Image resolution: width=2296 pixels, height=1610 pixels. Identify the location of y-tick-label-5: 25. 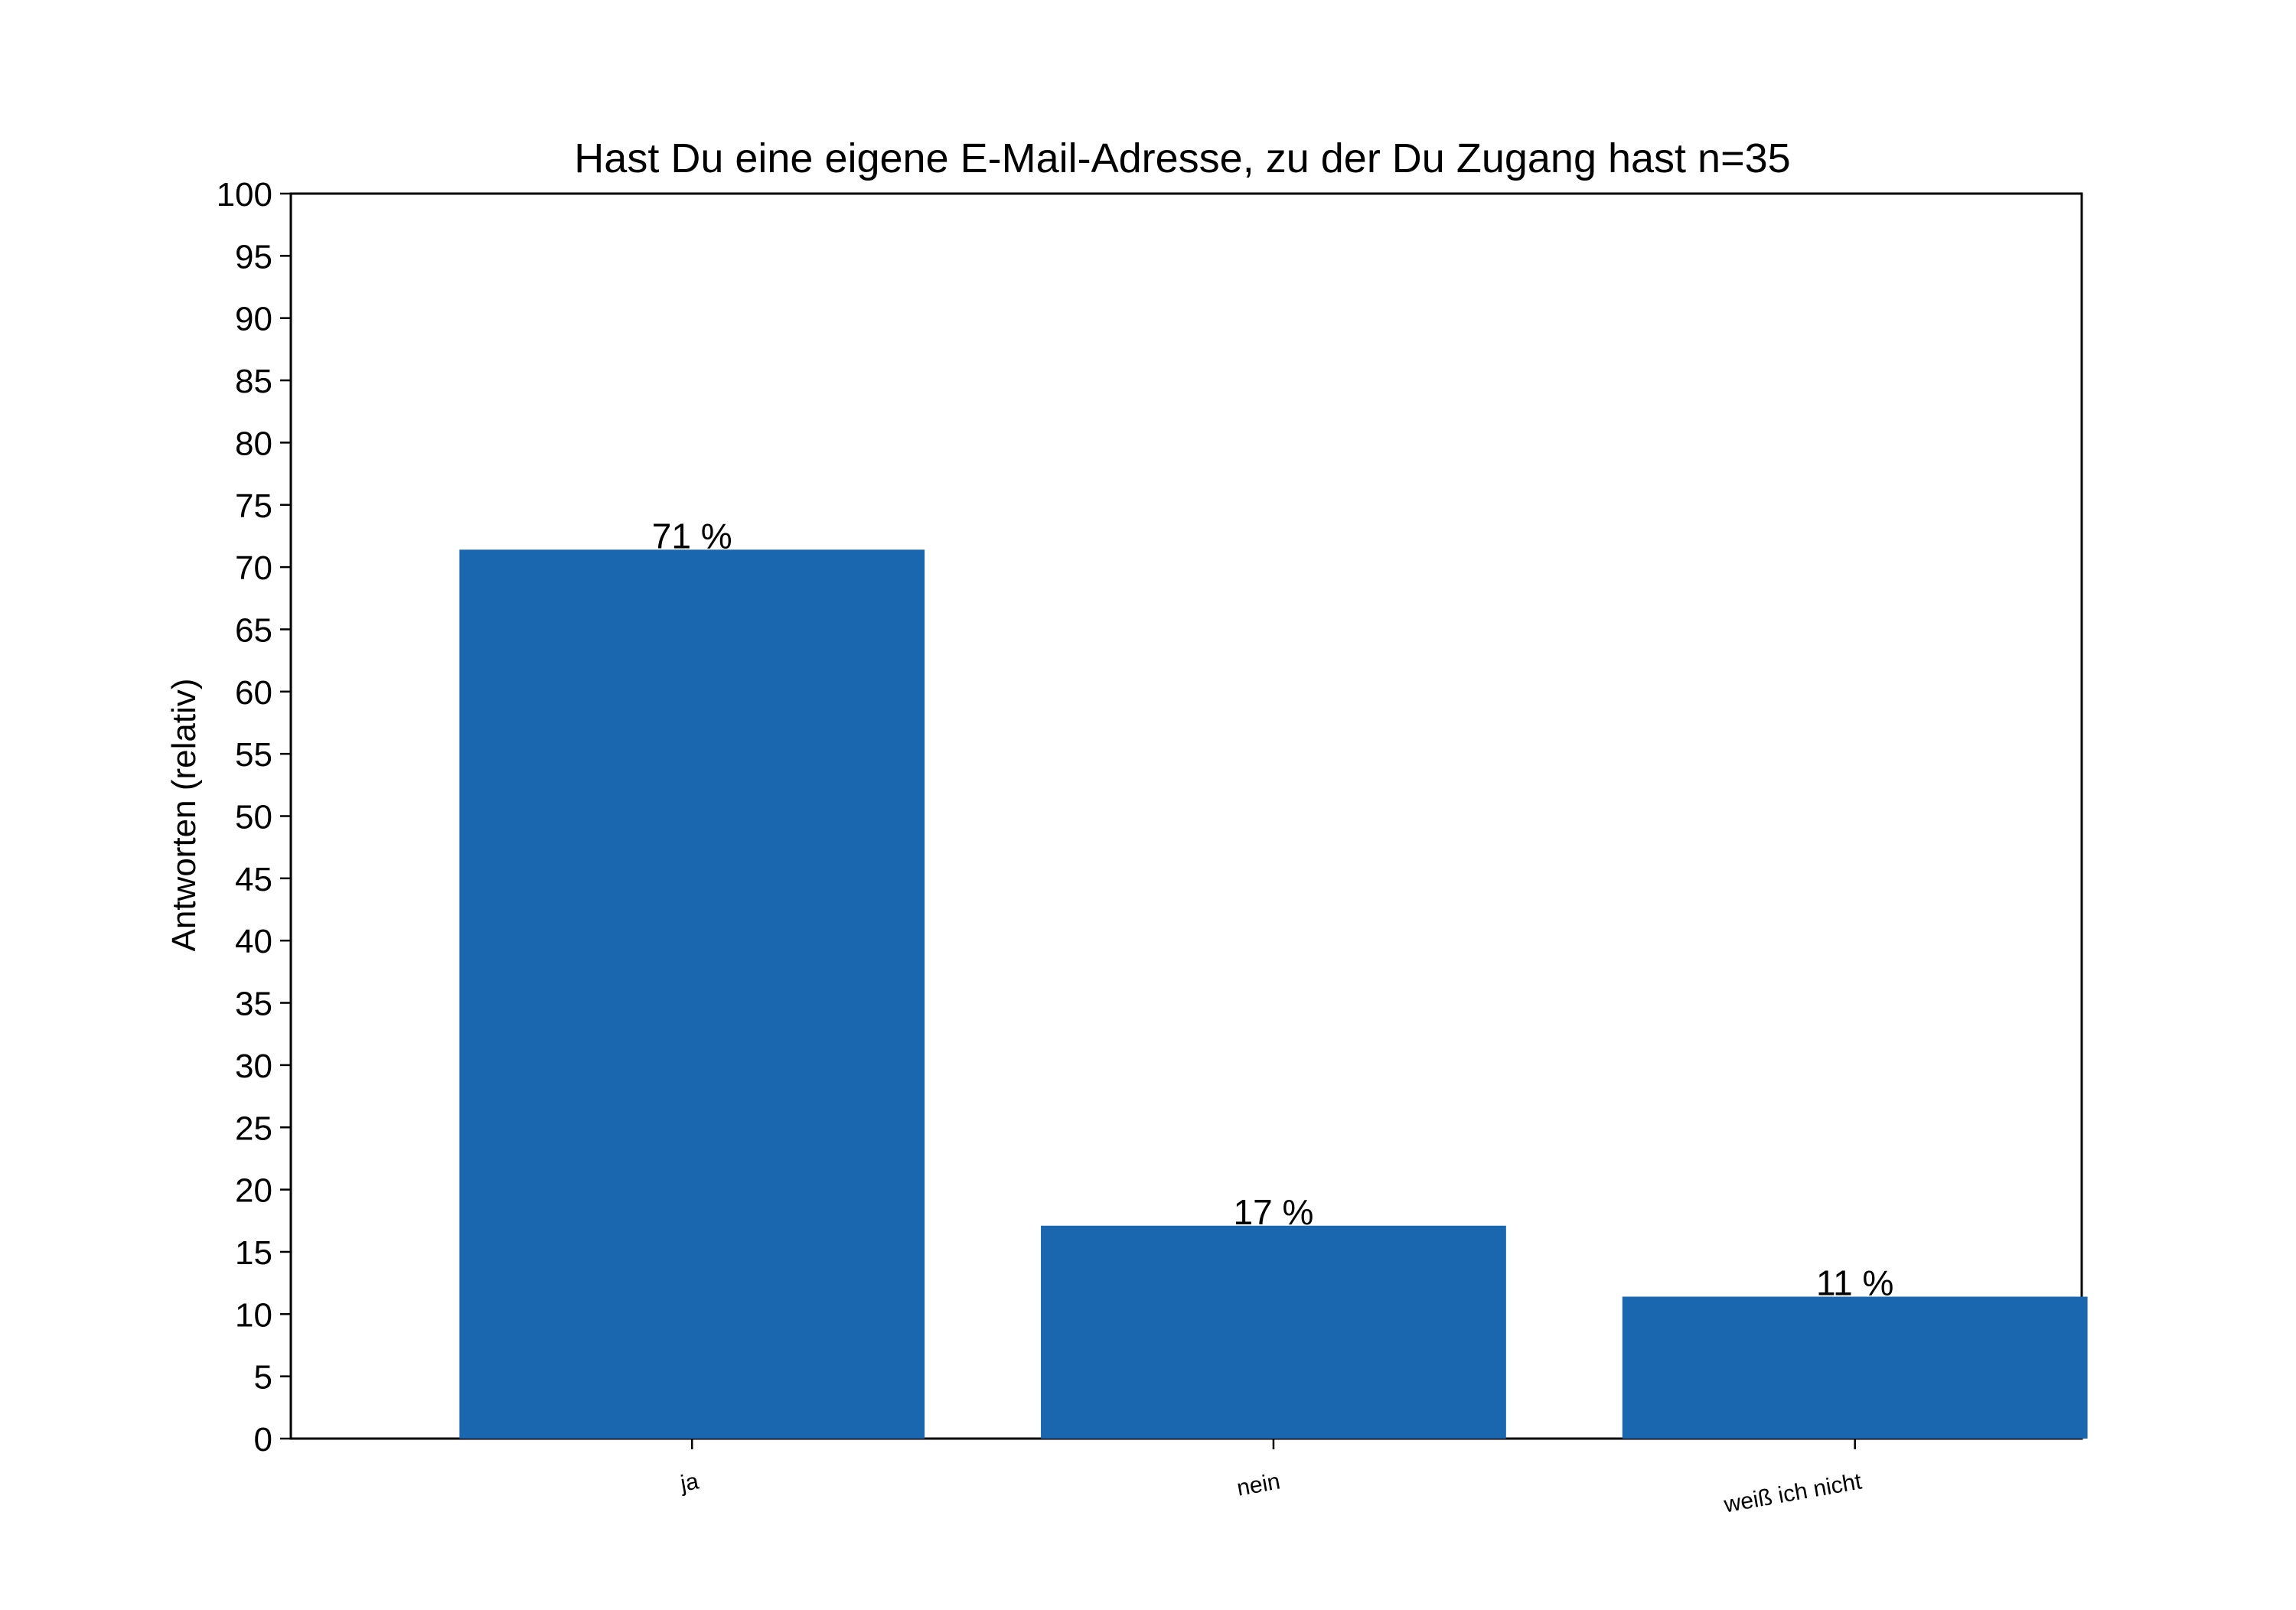
(253, 1128).